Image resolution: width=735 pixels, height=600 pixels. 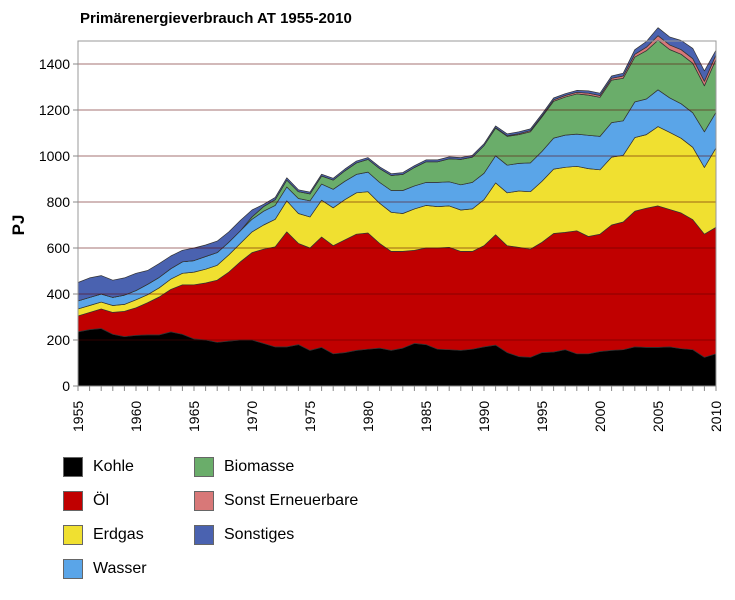 What do you see at coordinates (54, 110) in the screenshot?
I see `ytick-label-1200: 1200` at bounding box center [54, 110].